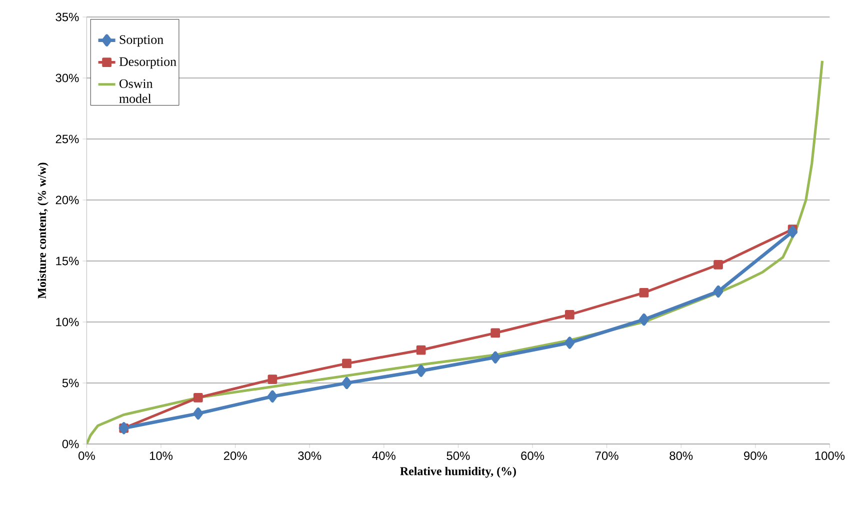  What do you see at coordinates (142, 41) in the screenshot?
I see `legend-label: Sorption` at bounding box center [142, 41].